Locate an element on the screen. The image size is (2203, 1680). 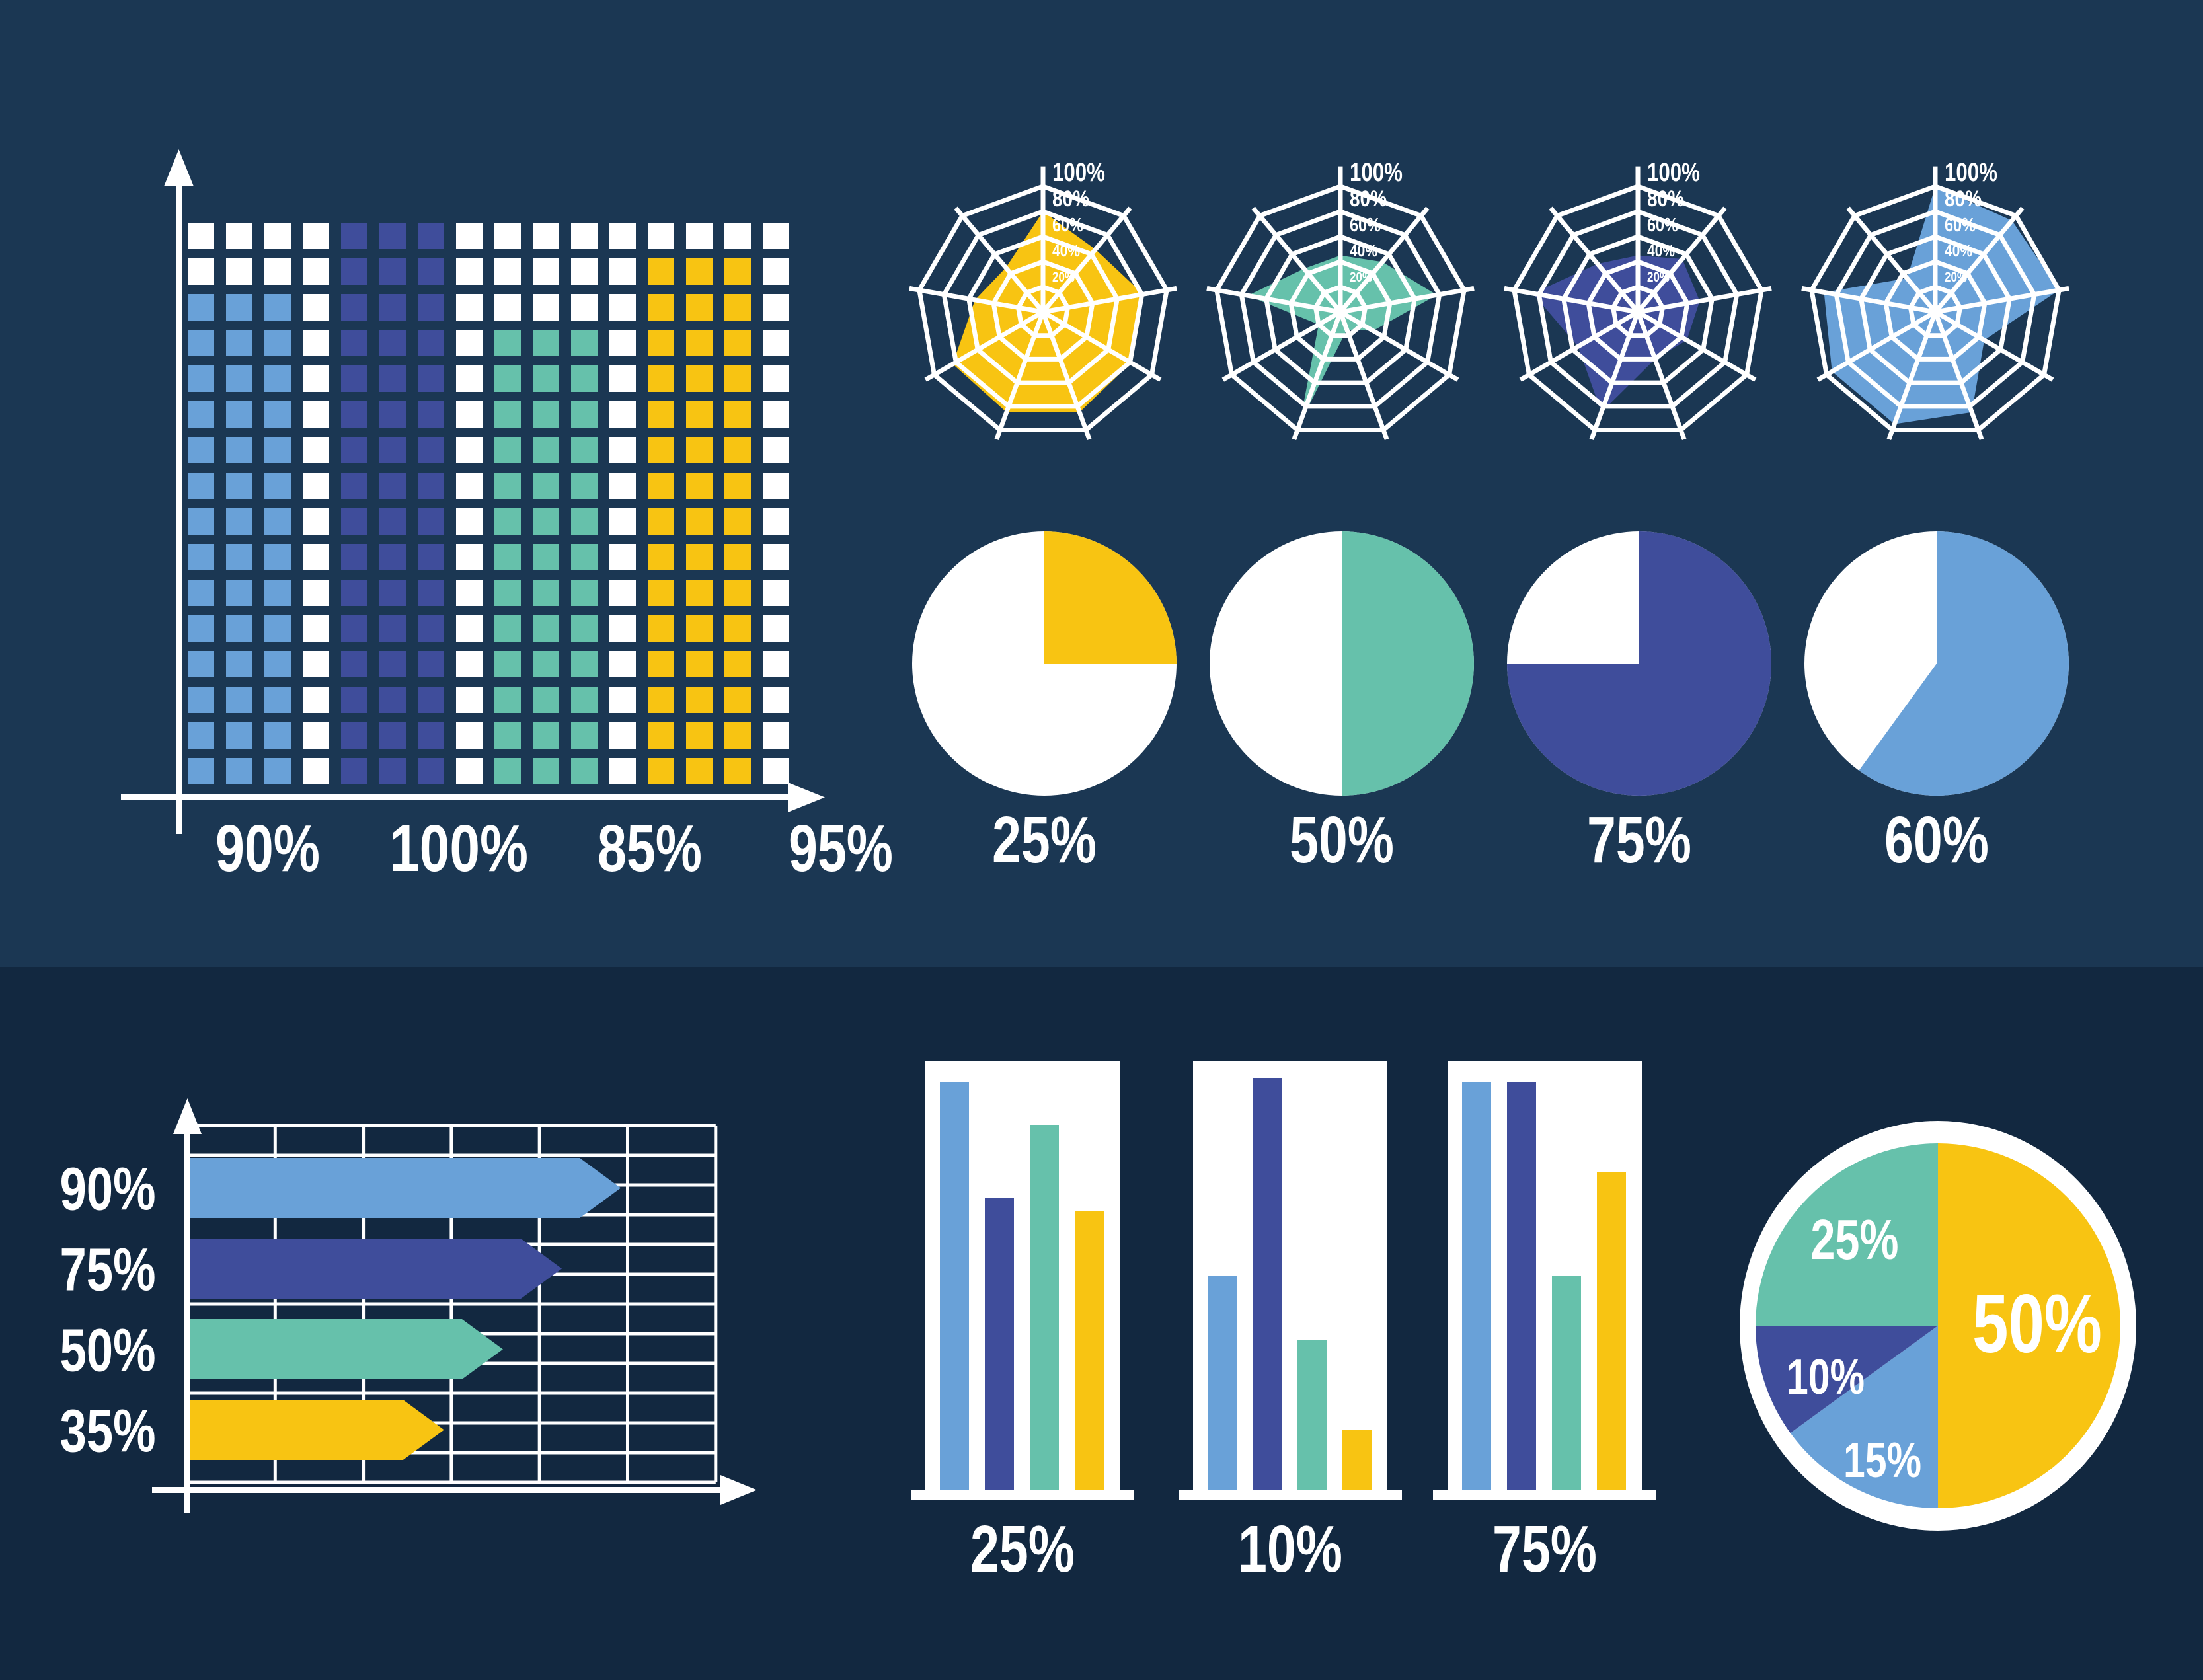
x-axis-arrow-icon is located at coordinates (806, 797).